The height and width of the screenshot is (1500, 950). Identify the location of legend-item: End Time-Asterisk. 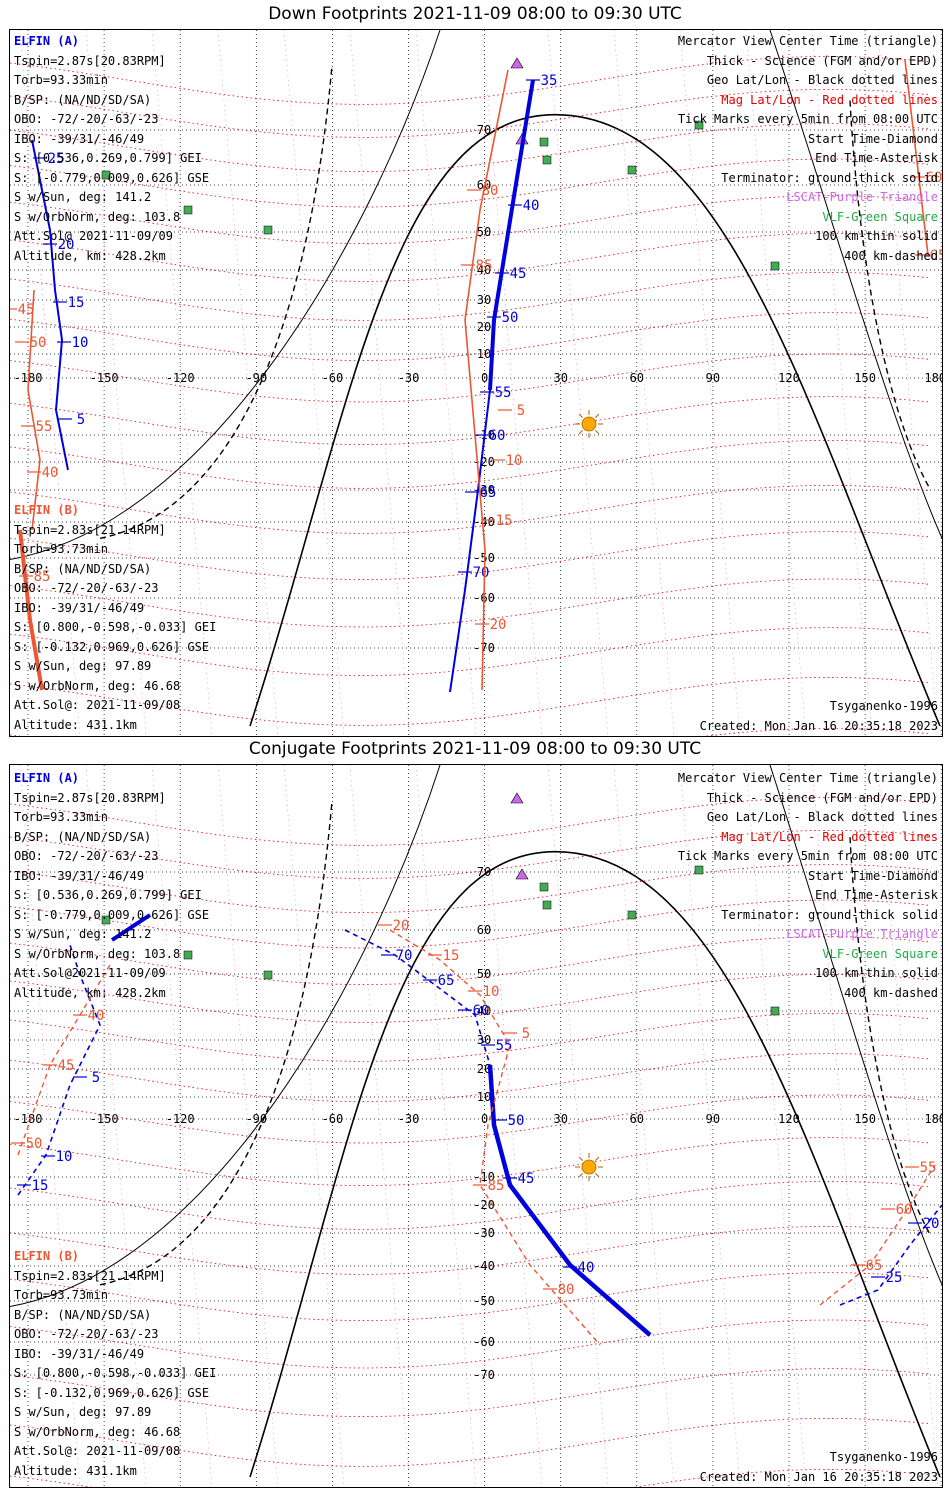
(876, 158).